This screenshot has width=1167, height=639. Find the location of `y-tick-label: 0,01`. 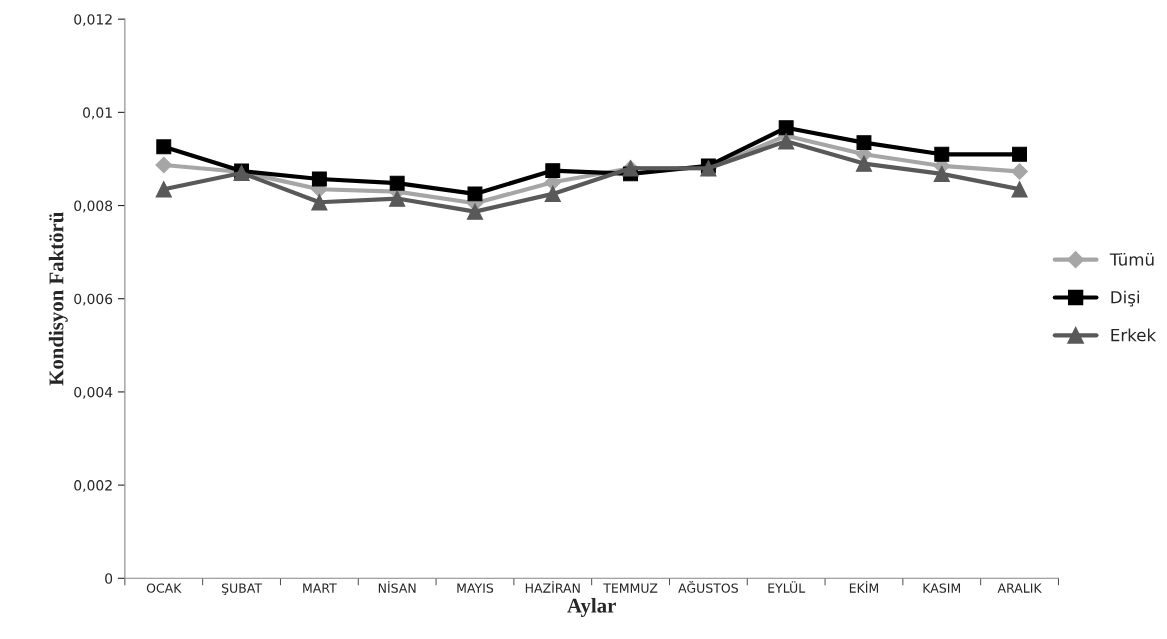

y-tick-label: 0,01 is located at coordinates (97, 113).